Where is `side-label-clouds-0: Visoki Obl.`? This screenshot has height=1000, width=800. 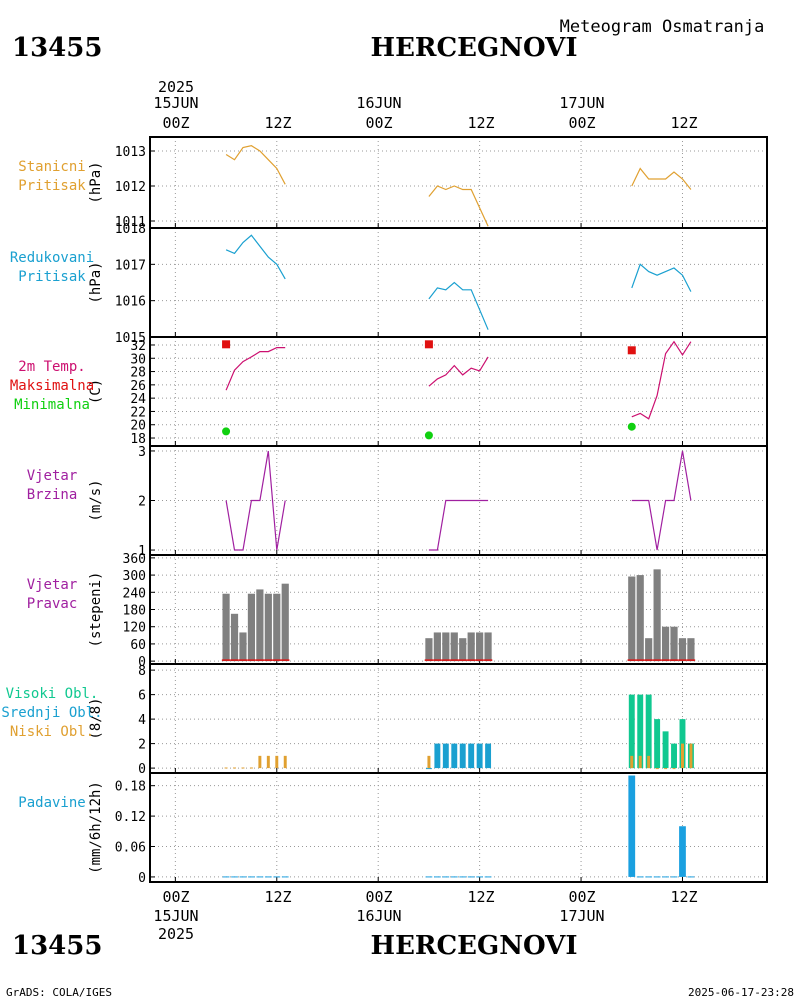 side-label-clouds-0: Visoki Obl. is located at coordinates (52, 694).